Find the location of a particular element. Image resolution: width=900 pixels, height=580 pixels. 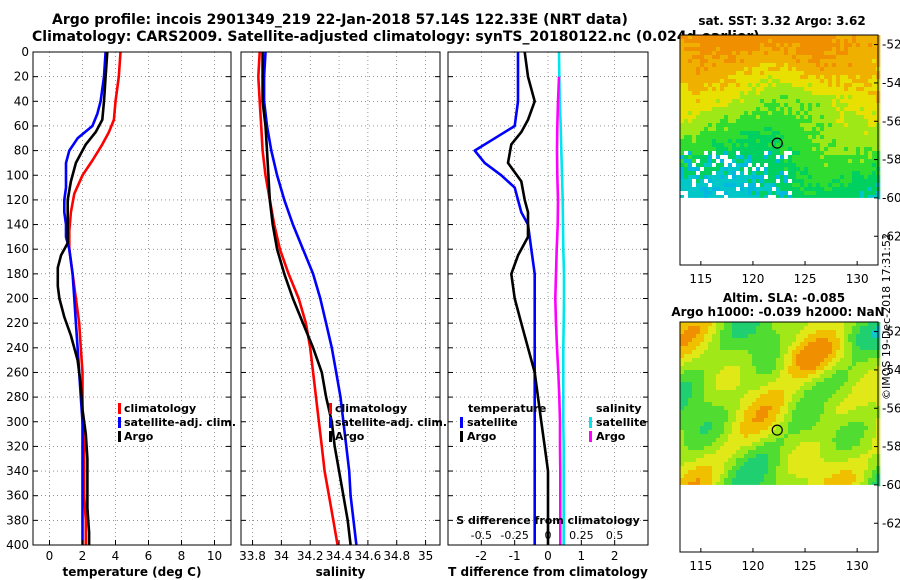

temperature-xtick-label: 6 is located at coordinates (149, 556).